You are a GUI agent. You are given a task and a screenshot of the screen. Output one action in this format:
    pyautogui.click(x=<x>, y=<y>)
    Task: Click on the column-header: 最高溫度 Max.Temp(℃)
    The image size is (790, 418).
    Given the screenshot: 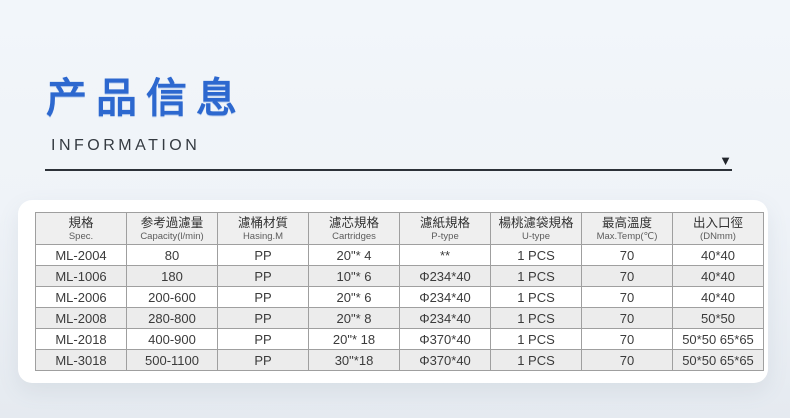 What is the action you would take?
    pyautogui.click(x=627, y=228)
    